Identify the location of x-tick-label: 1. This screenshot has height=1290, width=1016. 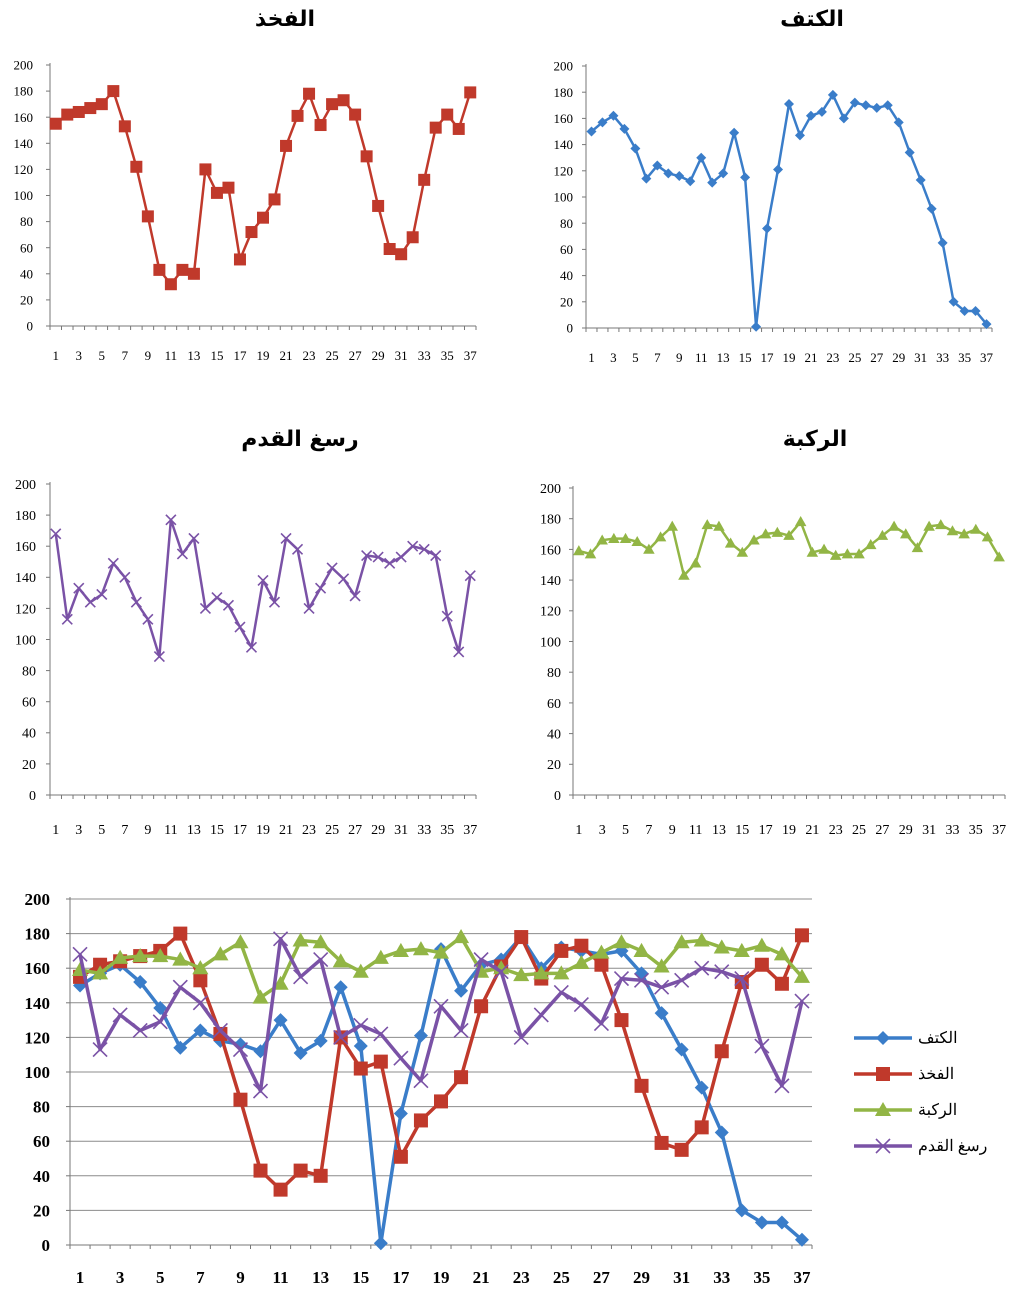
(80, 1277).